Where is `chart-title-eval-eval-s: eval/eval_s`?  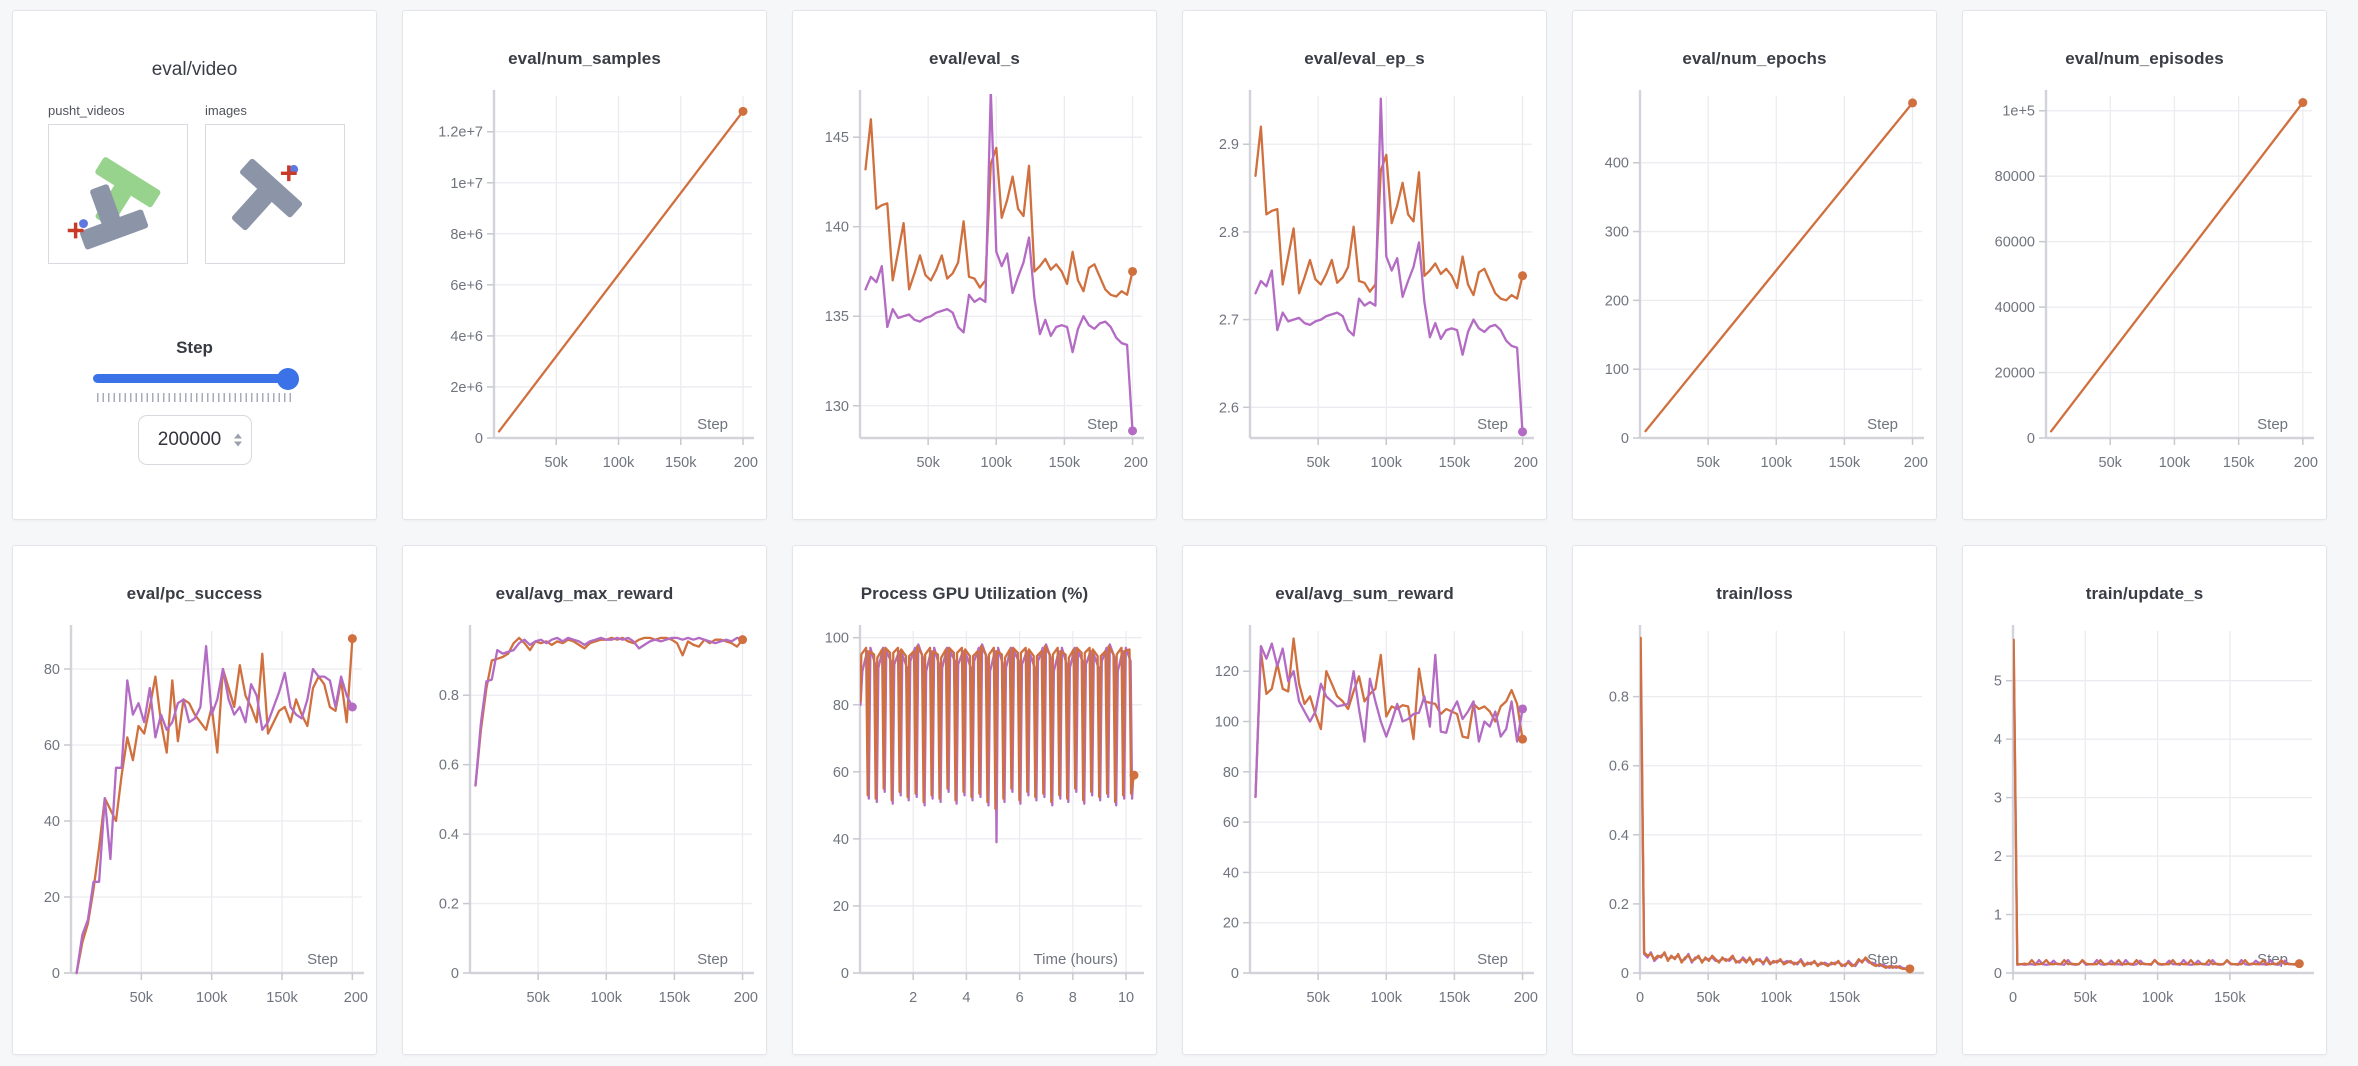
chart-title-eval-eval-s: eval/eval_s is located at coordinates (974, 58).